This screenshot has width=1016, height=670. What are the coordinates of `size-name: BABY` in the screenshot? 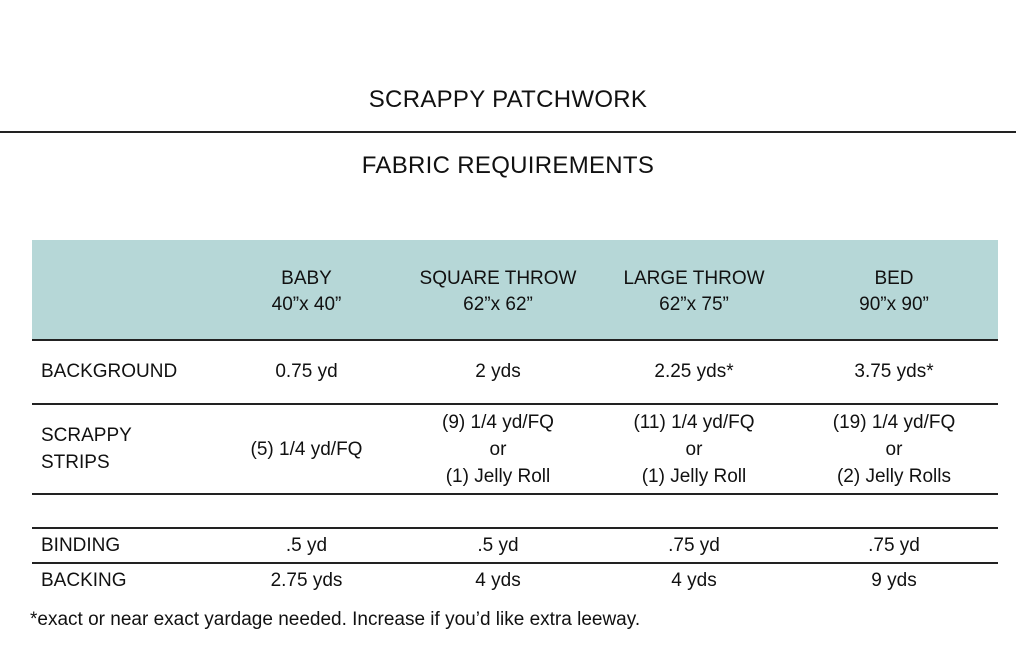 It's located at (306, 278).